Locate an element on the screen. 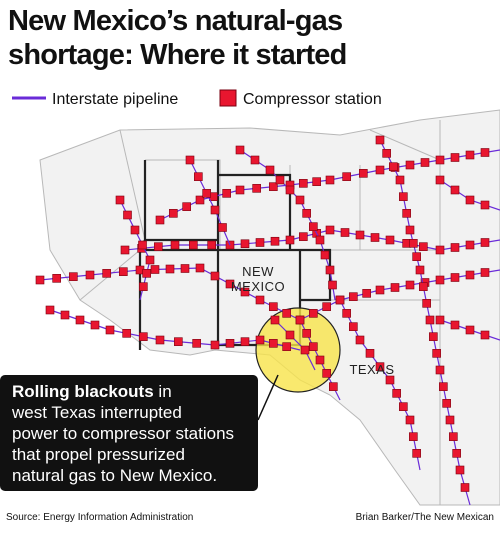  state-label: NEW is located at coordinates (258, 271).